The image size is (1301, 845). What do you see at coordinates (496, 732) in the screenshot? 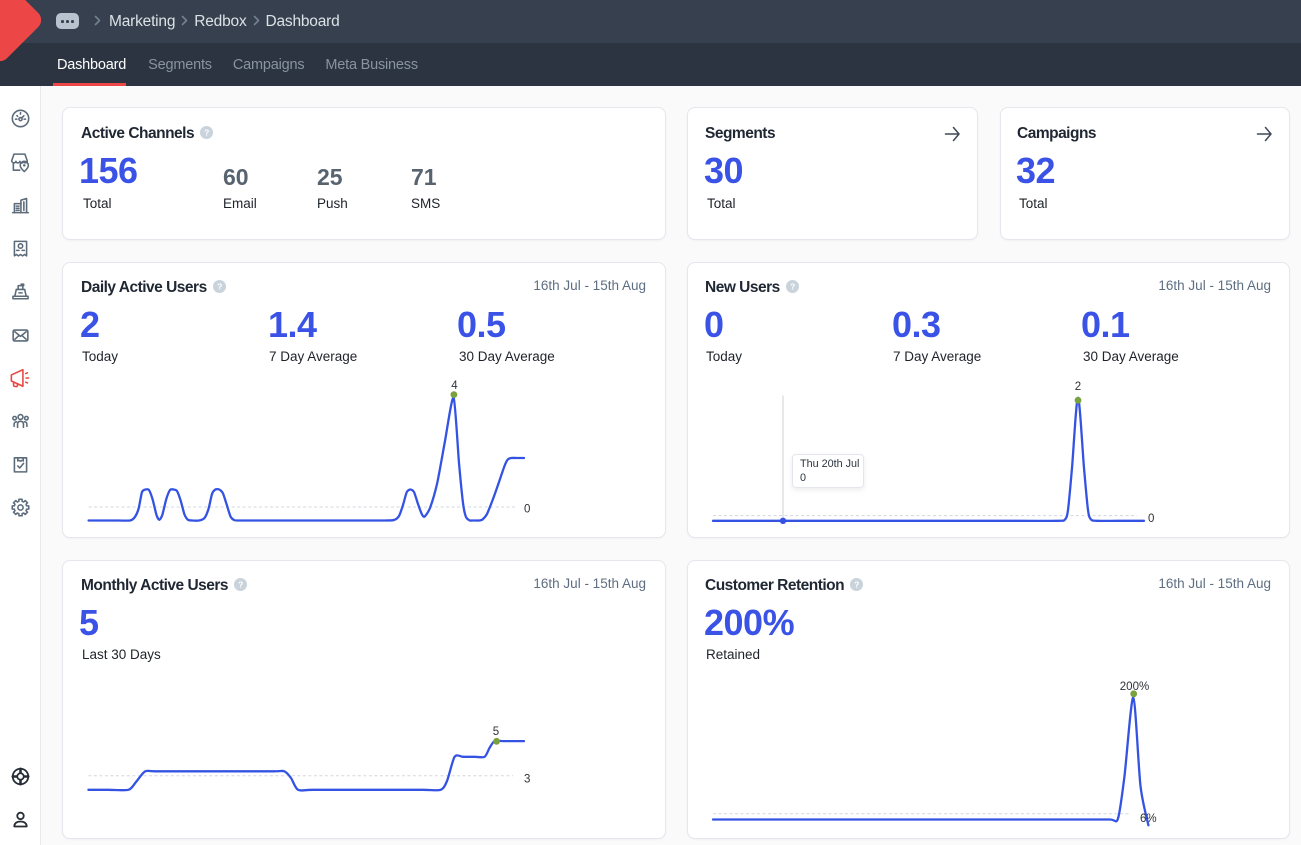
I see `svg-text: 5` at bounding box center [496, 732].